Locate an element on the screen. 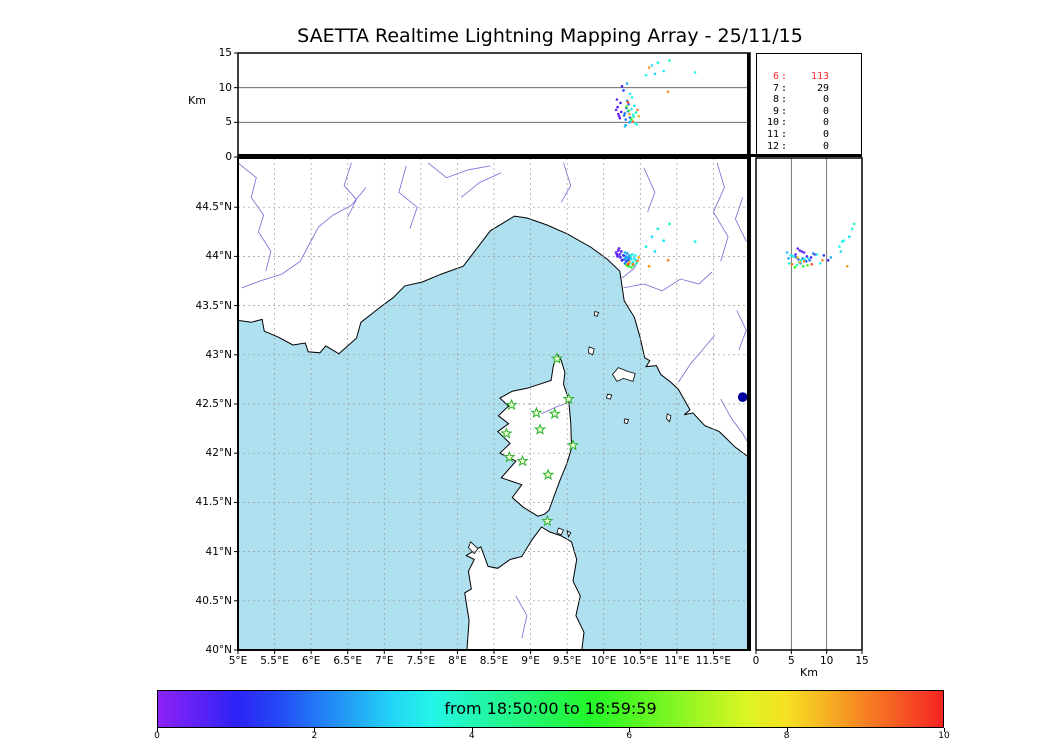  colorbar: from 18:50:00 to 18:59:59 is located at coordinates (550, 709).